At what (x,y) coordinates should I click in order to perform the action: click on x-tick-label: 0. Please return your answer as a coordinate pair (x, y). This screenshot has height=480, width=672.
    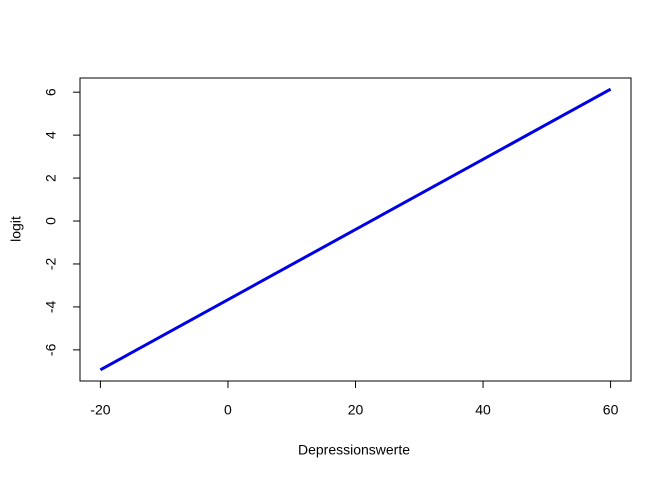
    Looking at the image, I should click on (228, 410).